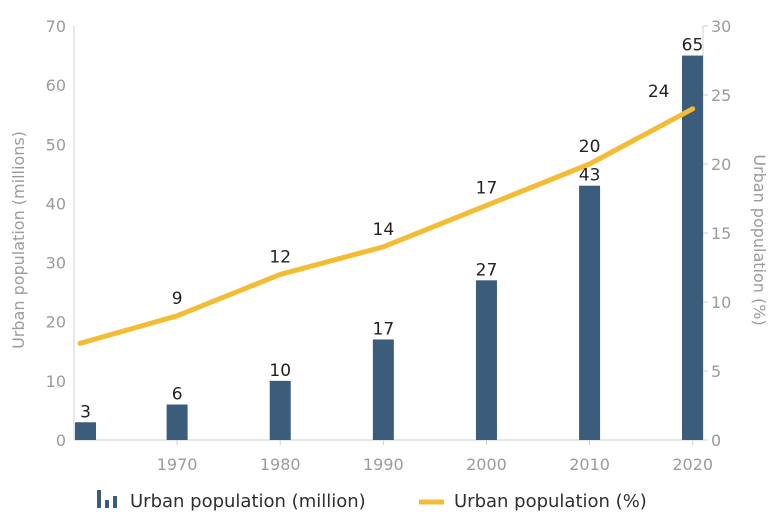  Describe the element at coordinates (487, 270) in the screenshot. I see `bar-value-label: 27` at that location.